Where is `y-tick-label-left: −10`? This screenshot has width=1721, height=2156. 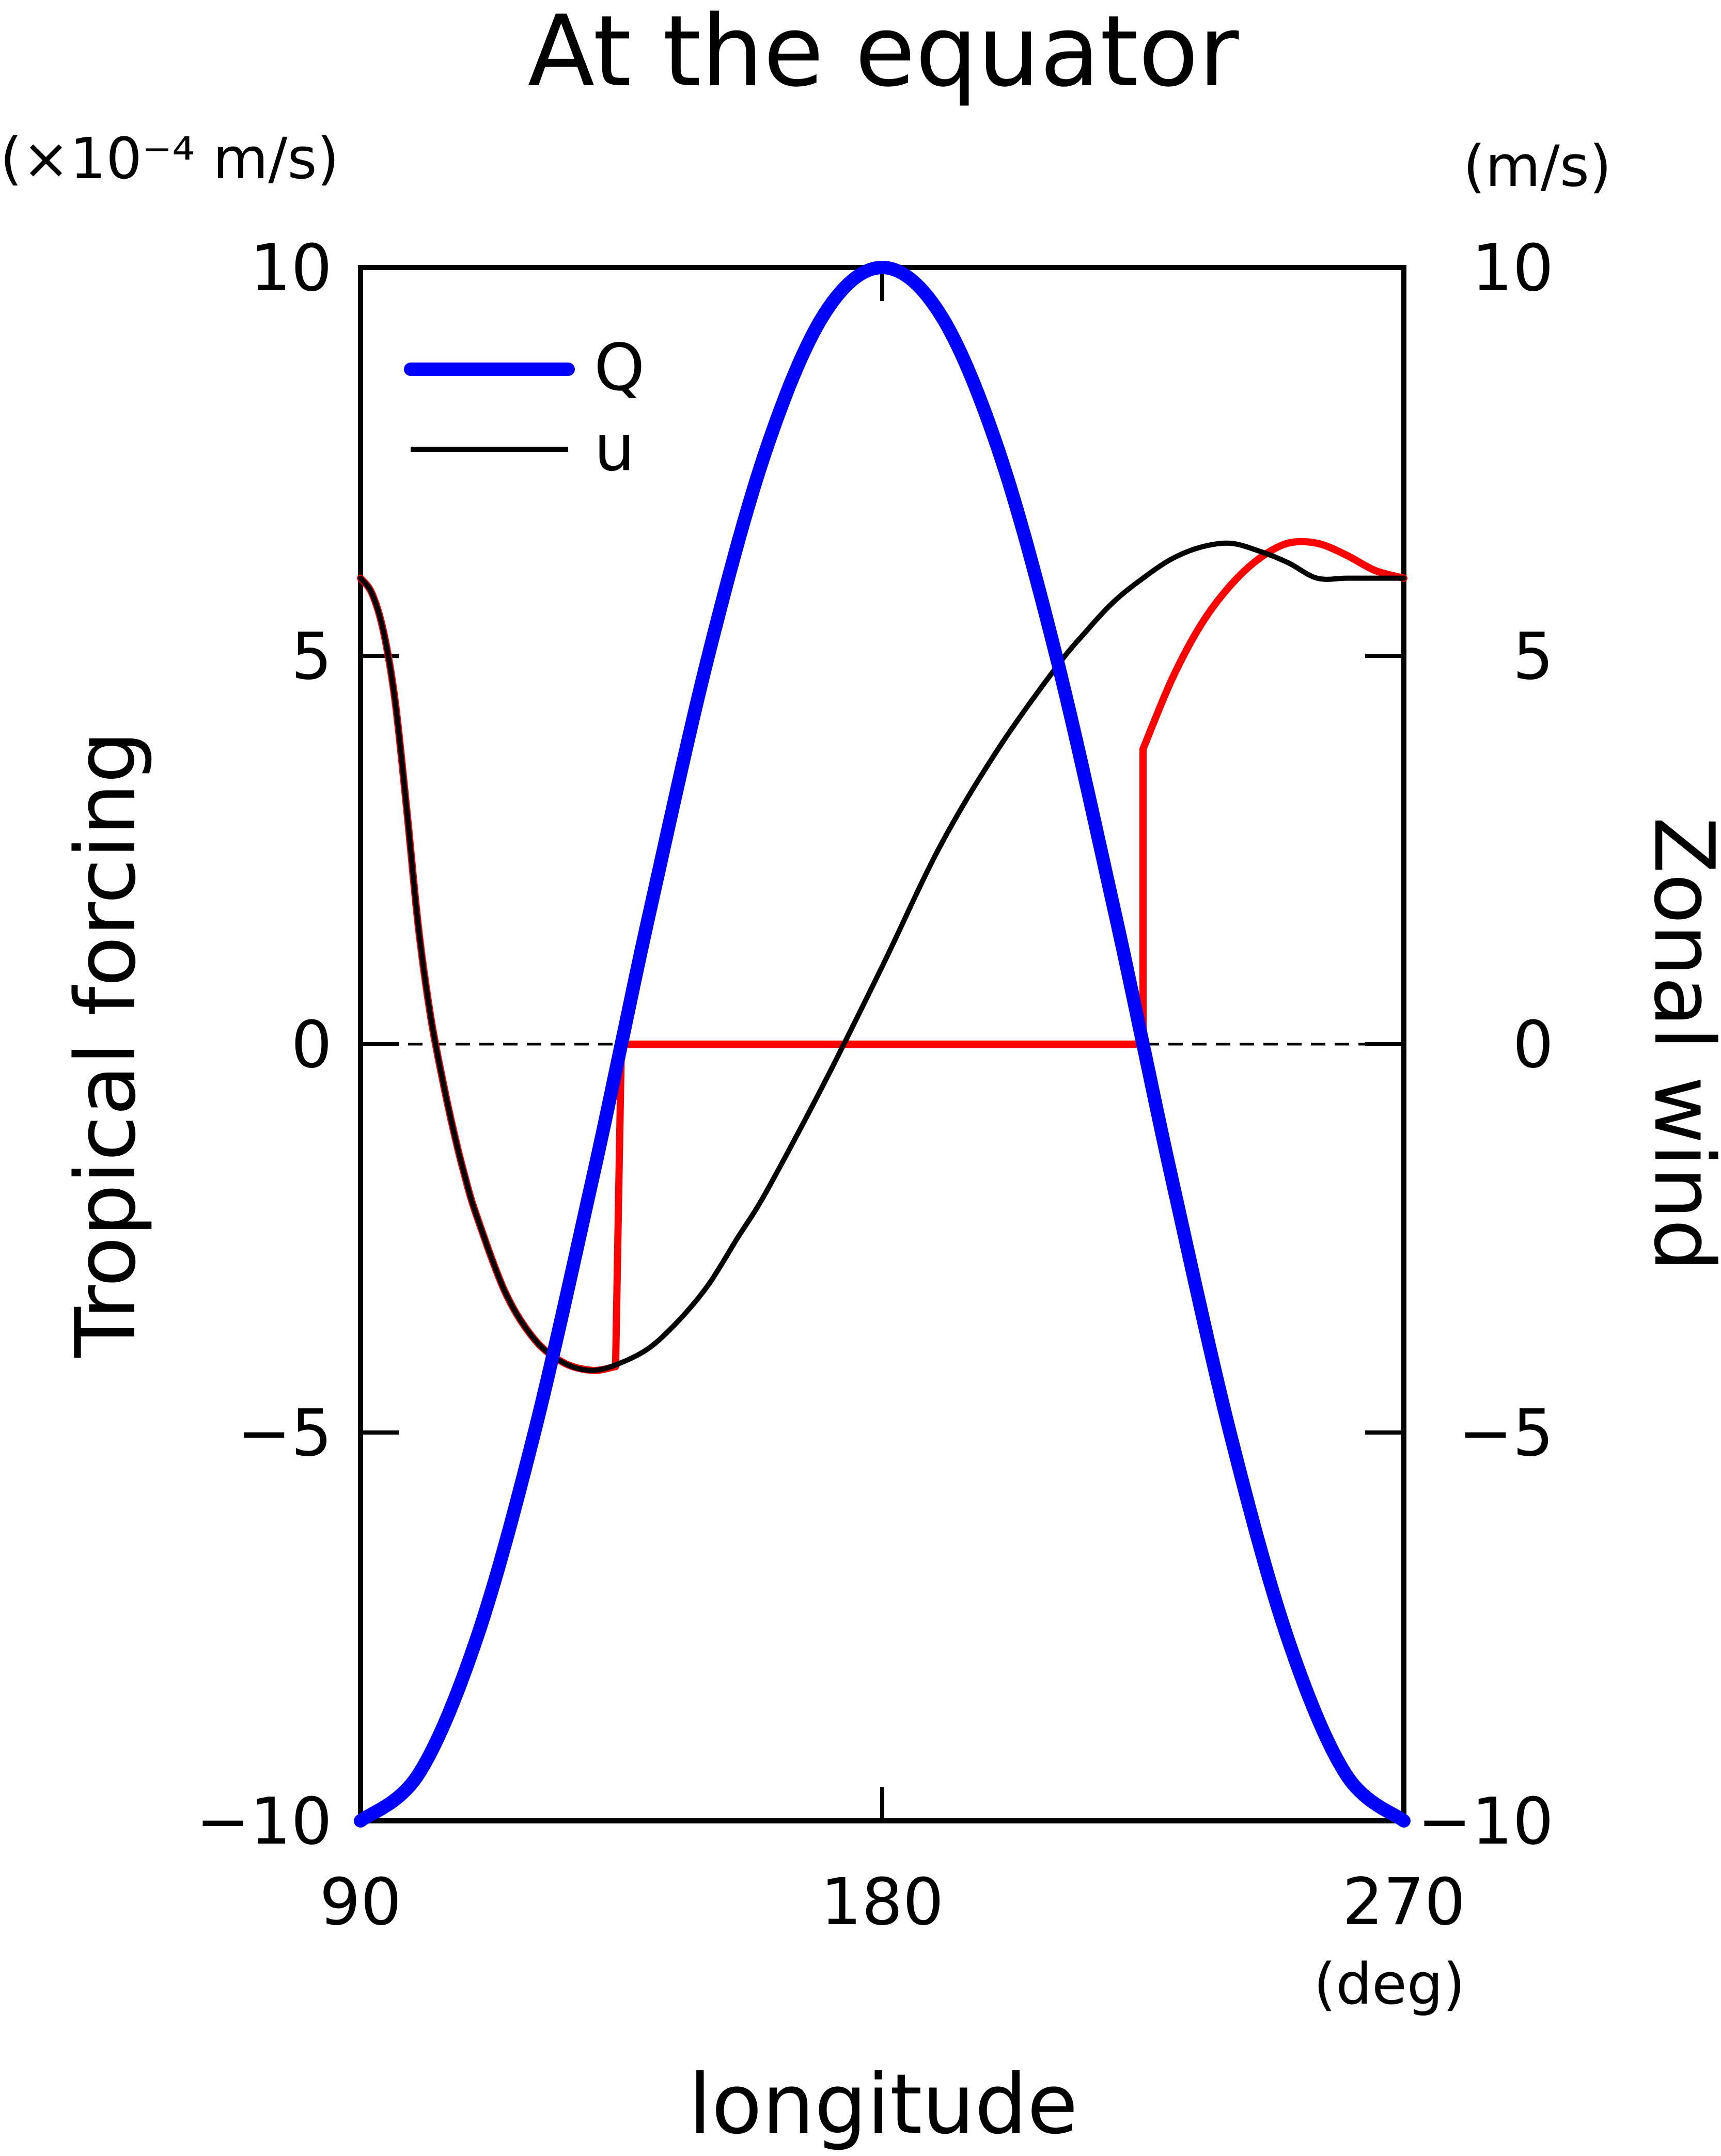
y-tick-label-left: −10 is located at coordinates (264, 1822).